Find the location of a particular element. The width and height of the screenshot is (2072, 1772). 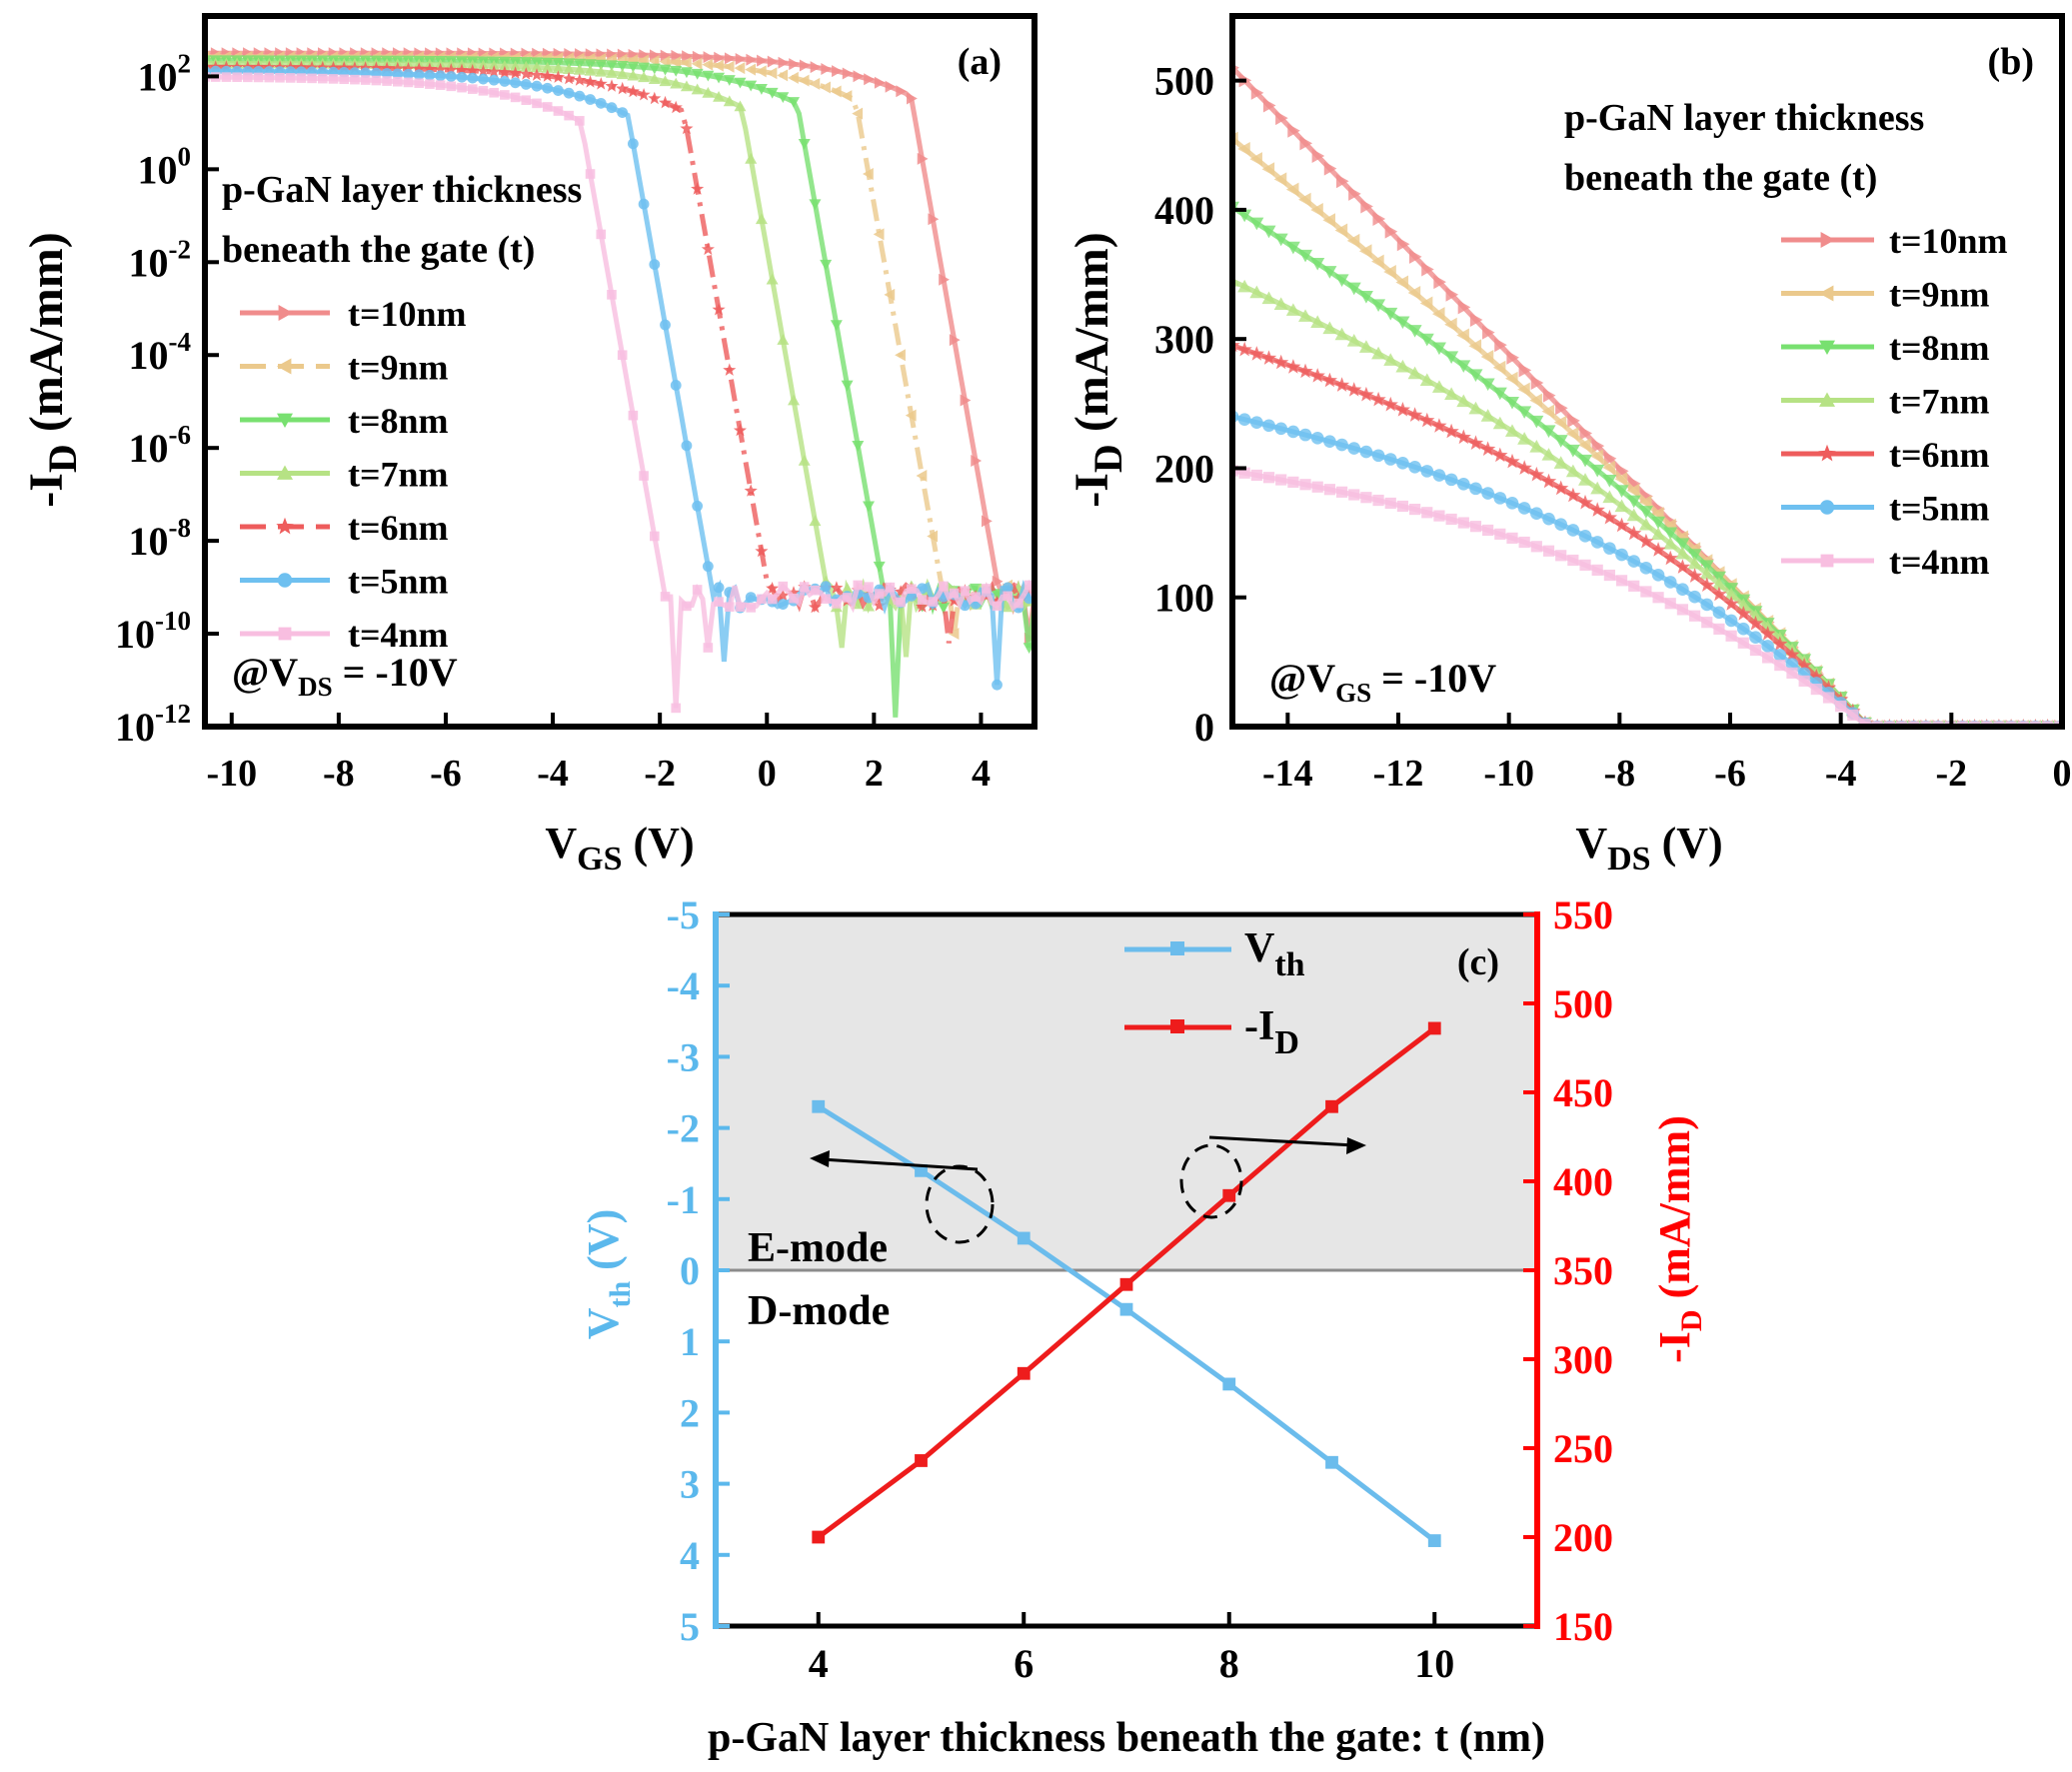

panel-c-vth-circle is located at coordinates (960, 1204).